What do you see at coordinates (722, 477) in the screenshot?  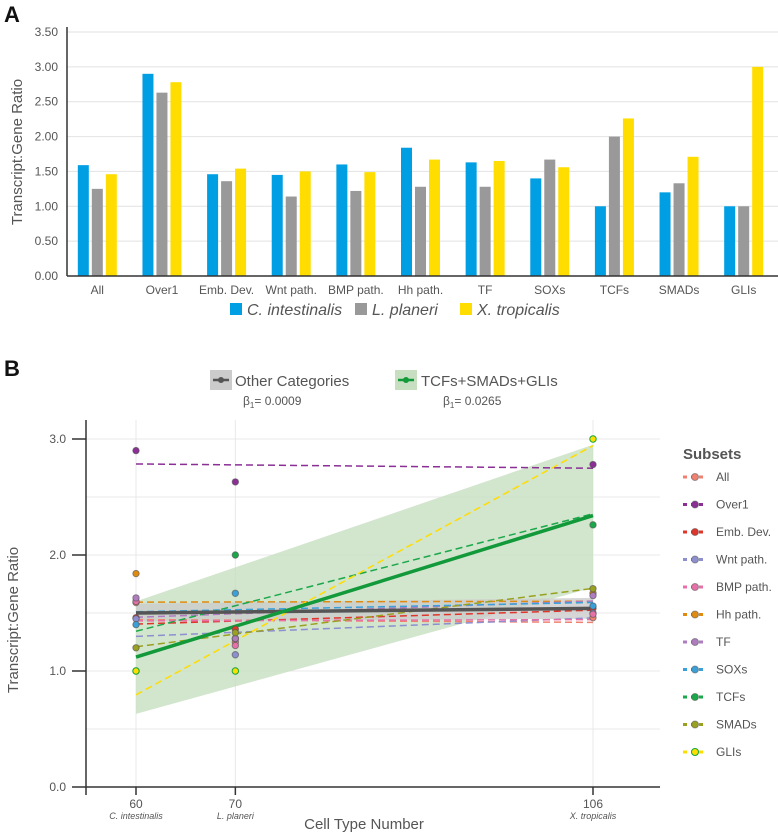 I see `b-legend-label: All` at bounding box center [722, 477].